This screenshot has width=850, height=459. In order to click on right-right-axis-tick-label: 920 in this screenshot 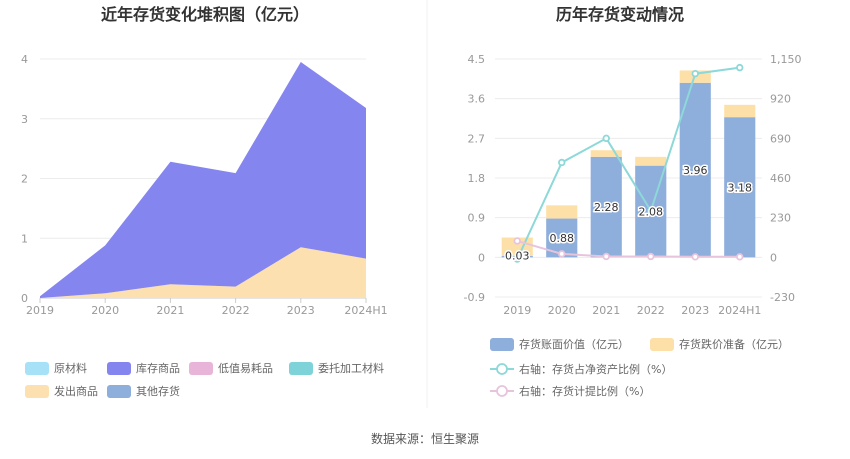, I will do `click(780, 99)`.